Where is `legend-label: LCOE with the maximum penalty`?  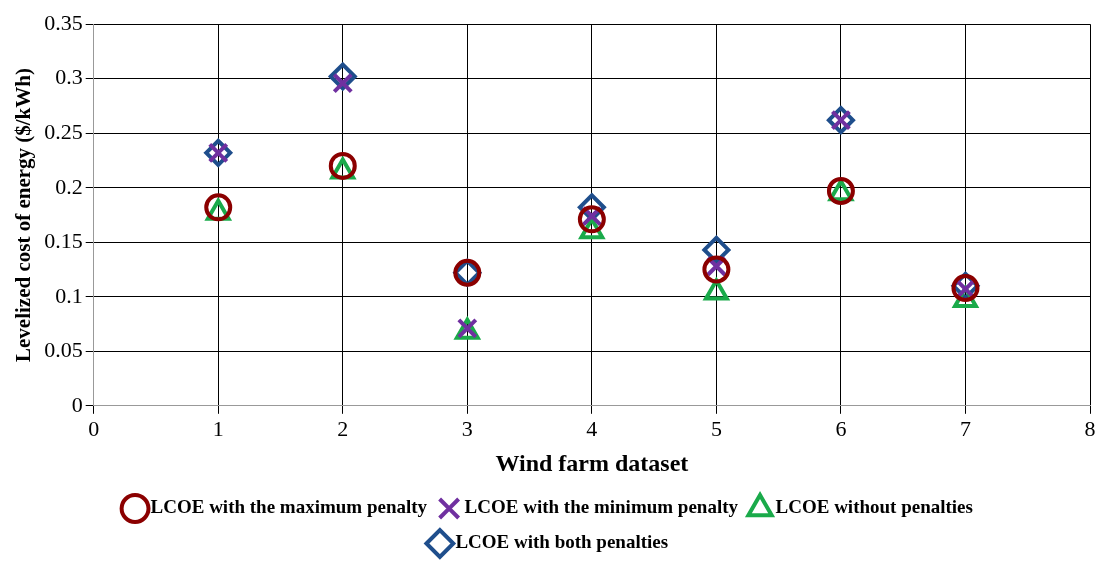
legend-label: LCOE with the maximum penalty is located at coordinates (289, 507).